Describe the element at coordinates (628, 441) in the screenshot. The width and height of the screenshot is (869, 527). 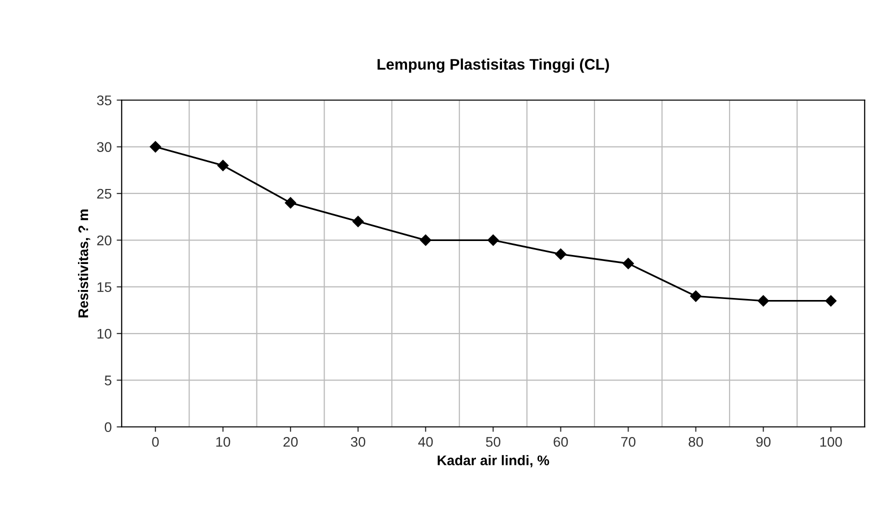
I see `x-tick-label: 70` at that location.